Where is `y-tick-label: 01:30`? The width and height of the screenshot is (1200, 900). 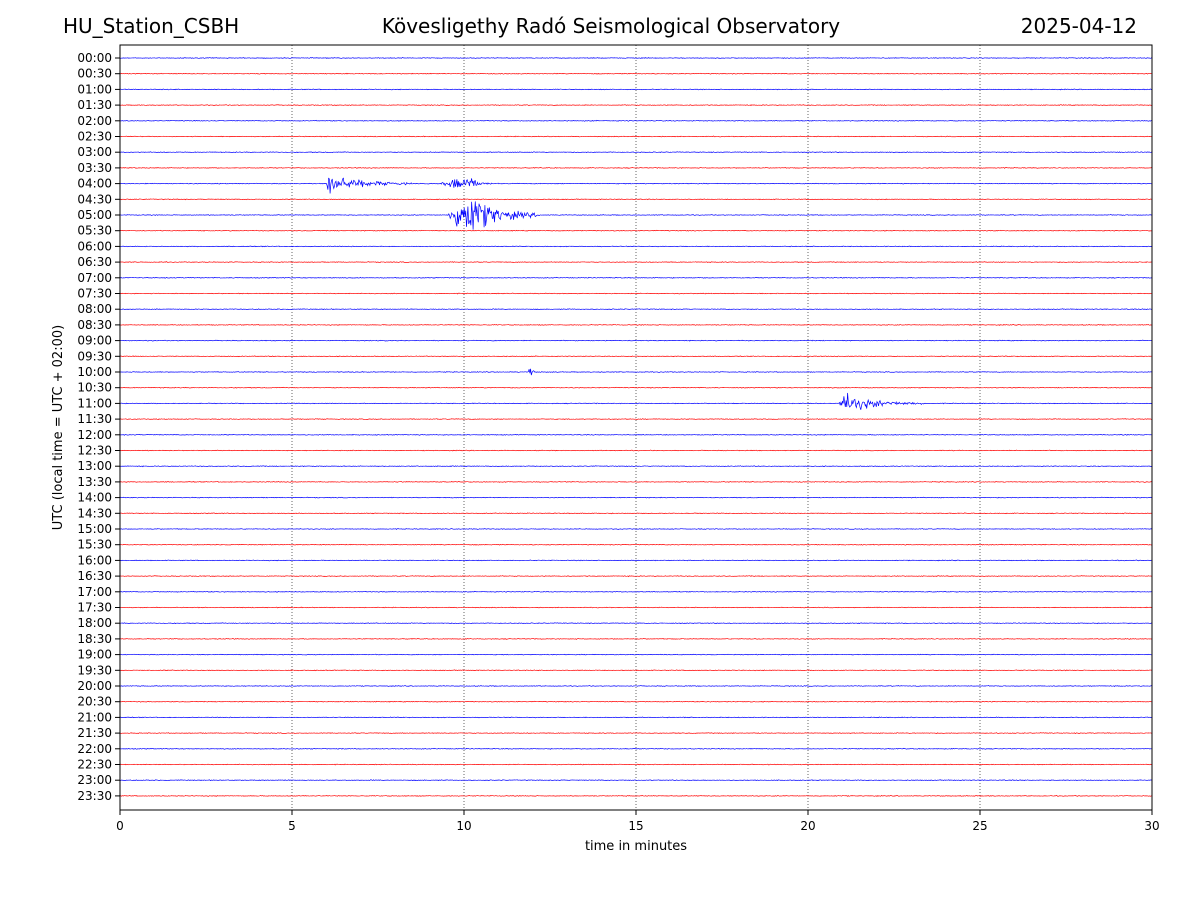
y-tick-label: 01:30 is located at coordinates (94, 105).